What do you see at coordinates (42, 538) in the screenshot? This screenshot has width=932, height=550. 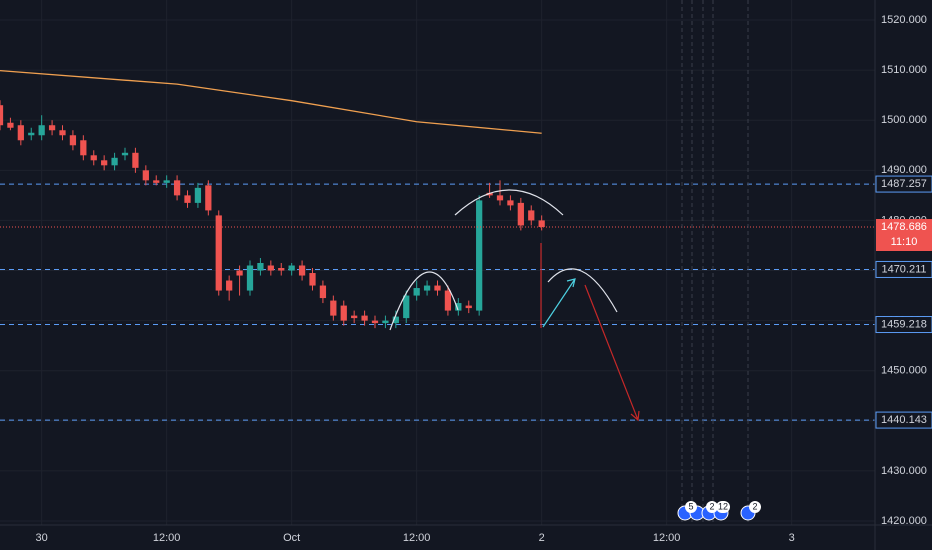 I see `x-tick-label: 30` at bounding box center [42, 538].